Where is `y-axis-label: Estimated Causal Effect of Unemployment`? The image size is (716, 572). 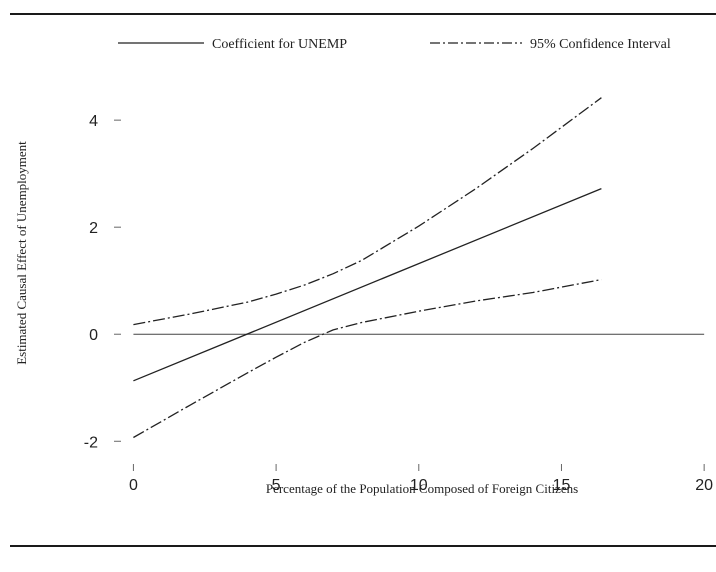
y-axis-label: Estimated Causal Effect of Unemployment is located at coordinates (21, 253).